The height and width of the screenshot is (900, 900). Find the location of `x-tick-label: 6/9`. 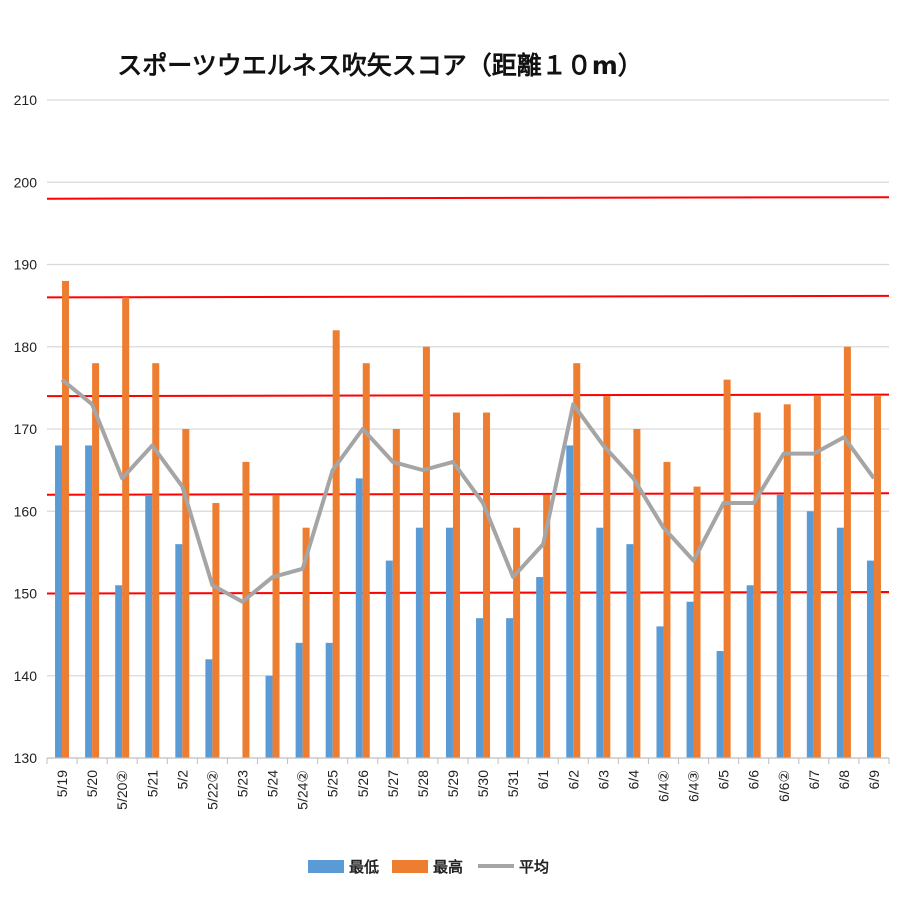

x-tick-label: 6/9 is located at coordinates (874, 780).